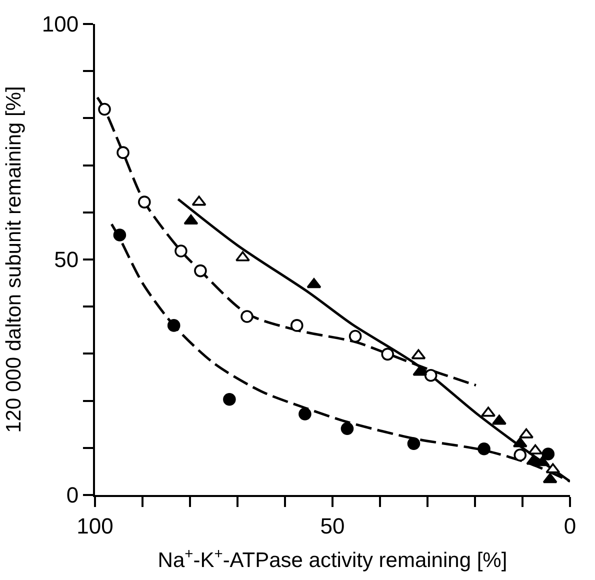 This screenshot has height=580, width=595. What do you see at coordinates (570, 525) in the screenshot?
I see `x-tick-label: 0` at bounding box center [570, 525].